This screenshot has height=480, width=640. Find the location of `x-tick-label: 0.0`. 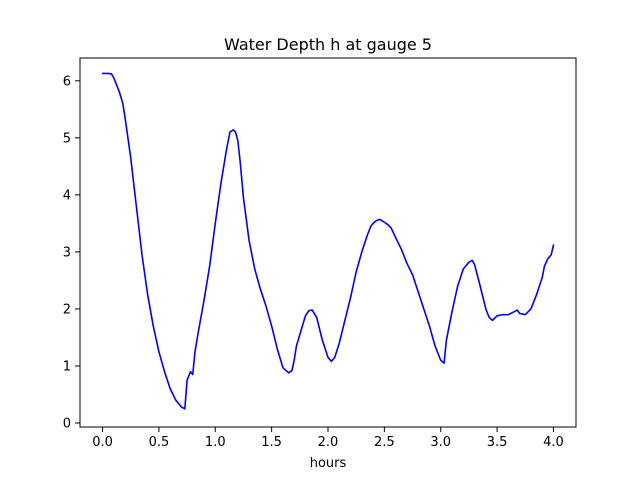

x-tick-label: 0.0 is located at coordinates (102, 442).